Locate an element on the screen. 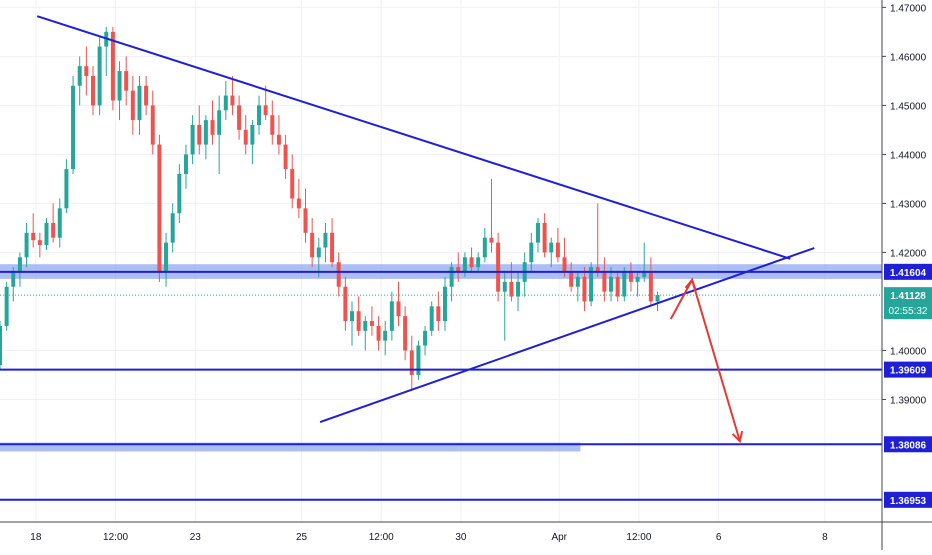 This screenshot has height=555, width=932. y-tick-label: 1.42000 is located at coordinates (908, 253).